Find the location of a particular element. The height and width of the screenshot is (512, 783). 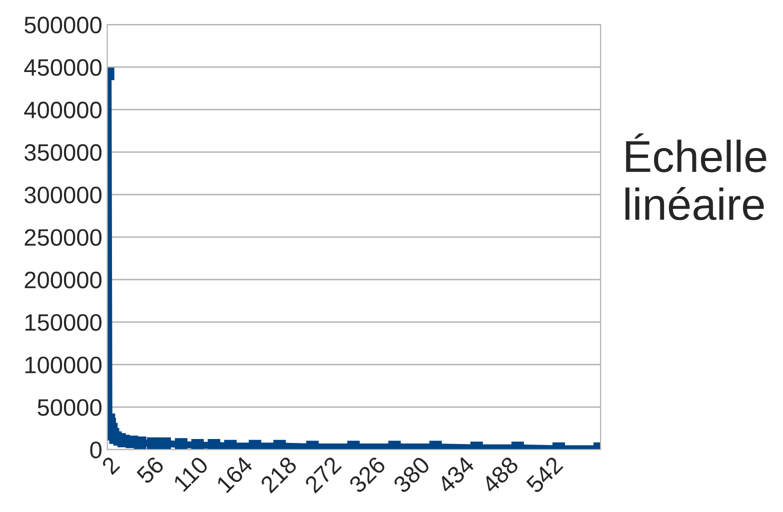

y-tick-label: 100000 is located at coordinates (63, 365).